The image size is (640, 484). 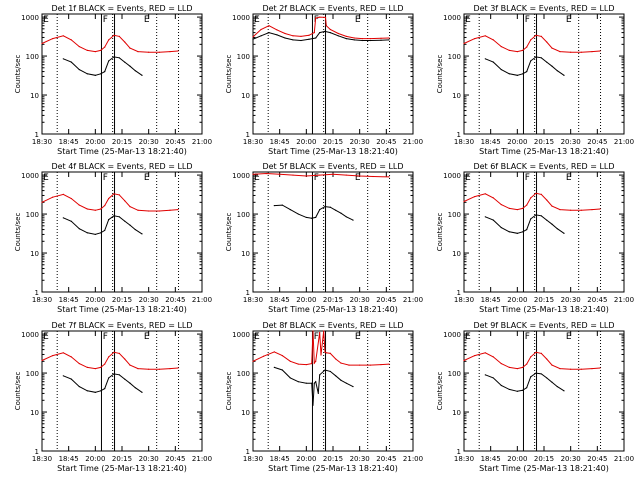 What do you see at coordinates (110, 43) in the screenshot?
I see `series-line-red` at bounding box center [110, 43].